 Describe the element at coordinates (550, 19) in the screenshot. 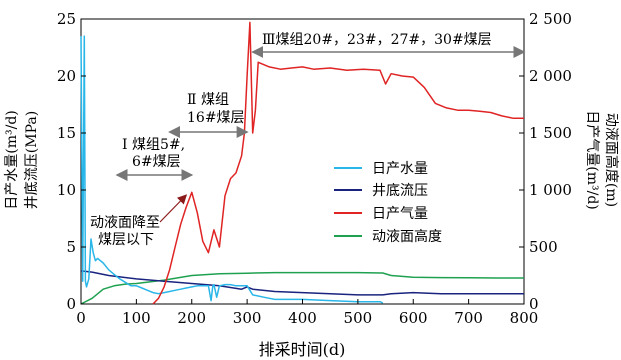

I see `y-right-tick-label: 2 500` at that location.